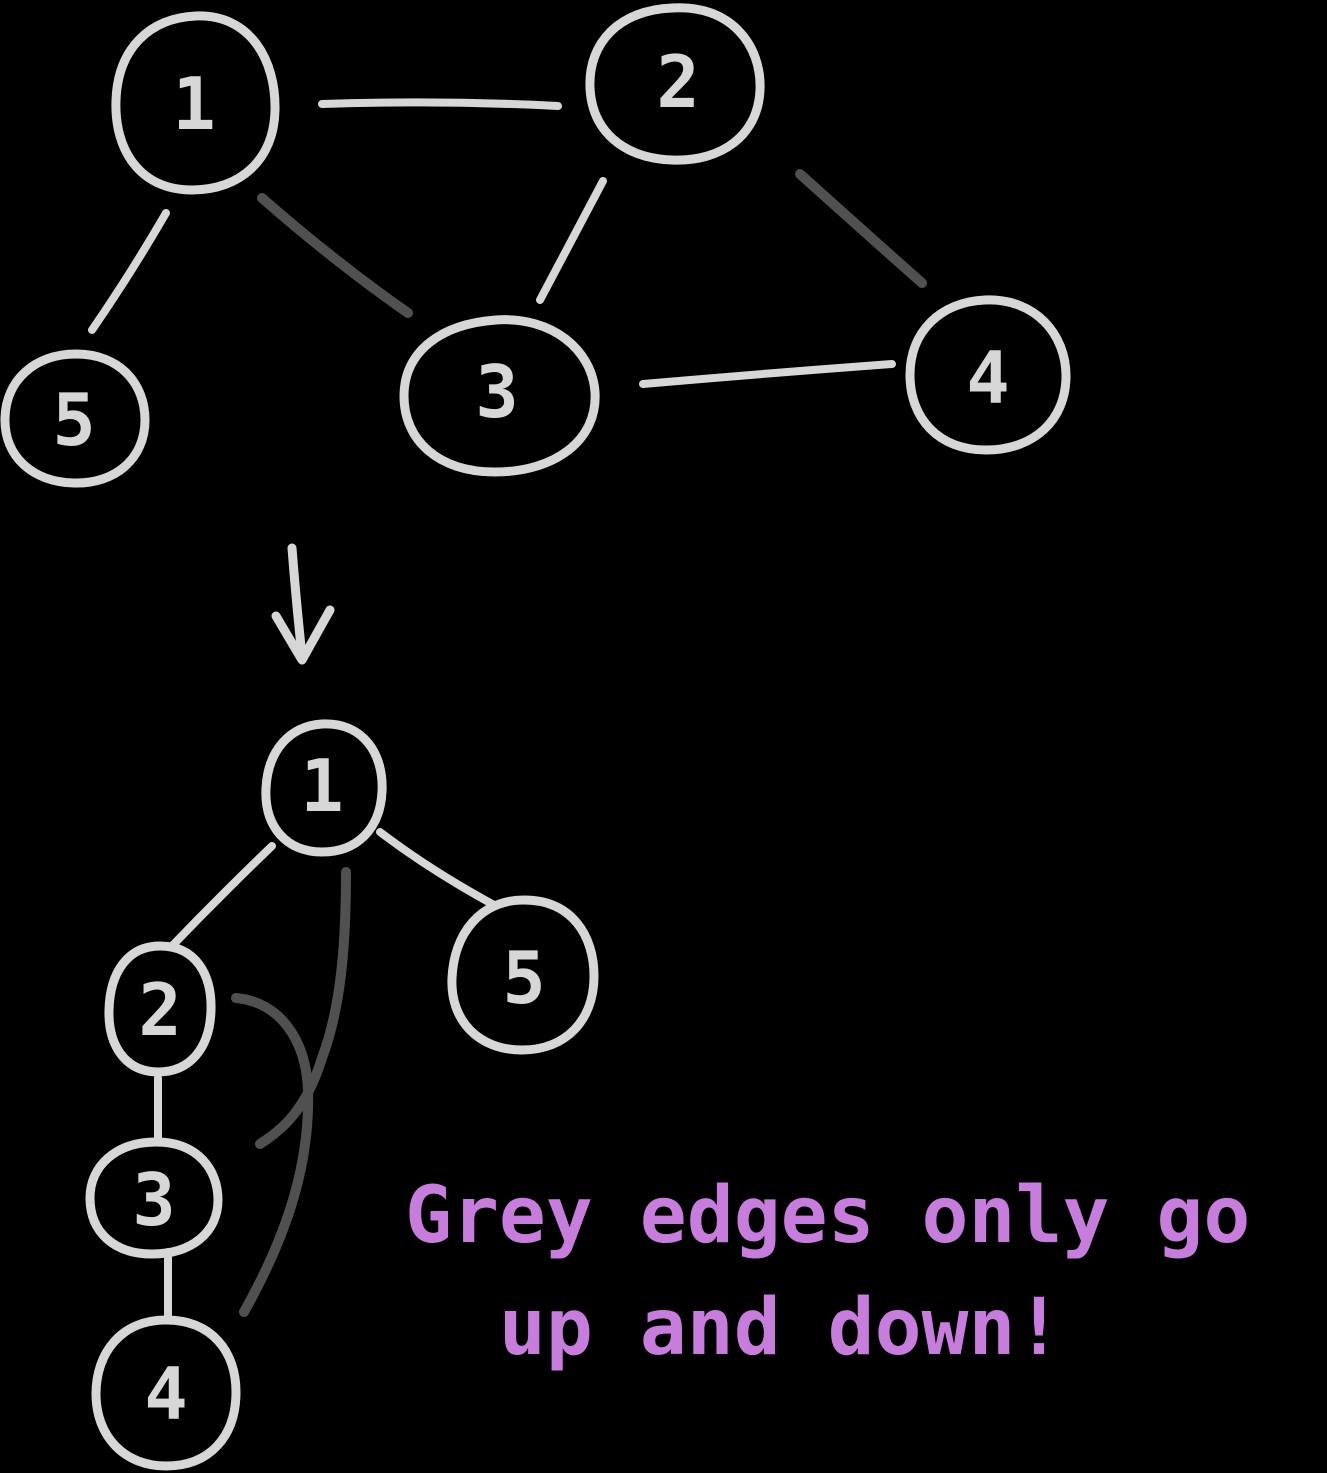 The width and height of the screenshot is (1327, 1473). I want to click on graph-node-5: 5, so click(75, 418).